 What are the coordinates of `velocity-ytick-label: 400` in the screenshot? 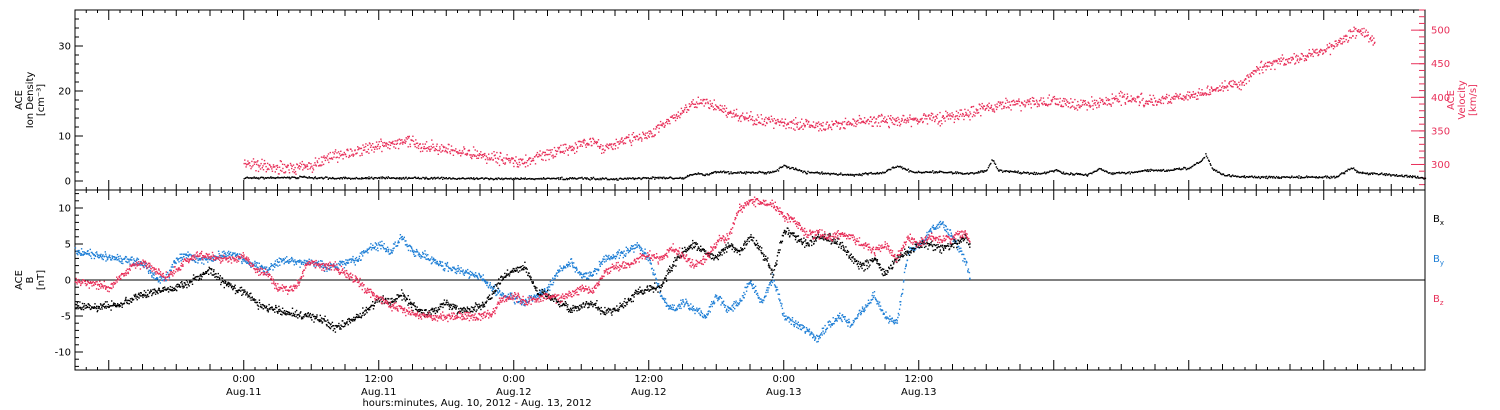 It's located at (1440, 98).